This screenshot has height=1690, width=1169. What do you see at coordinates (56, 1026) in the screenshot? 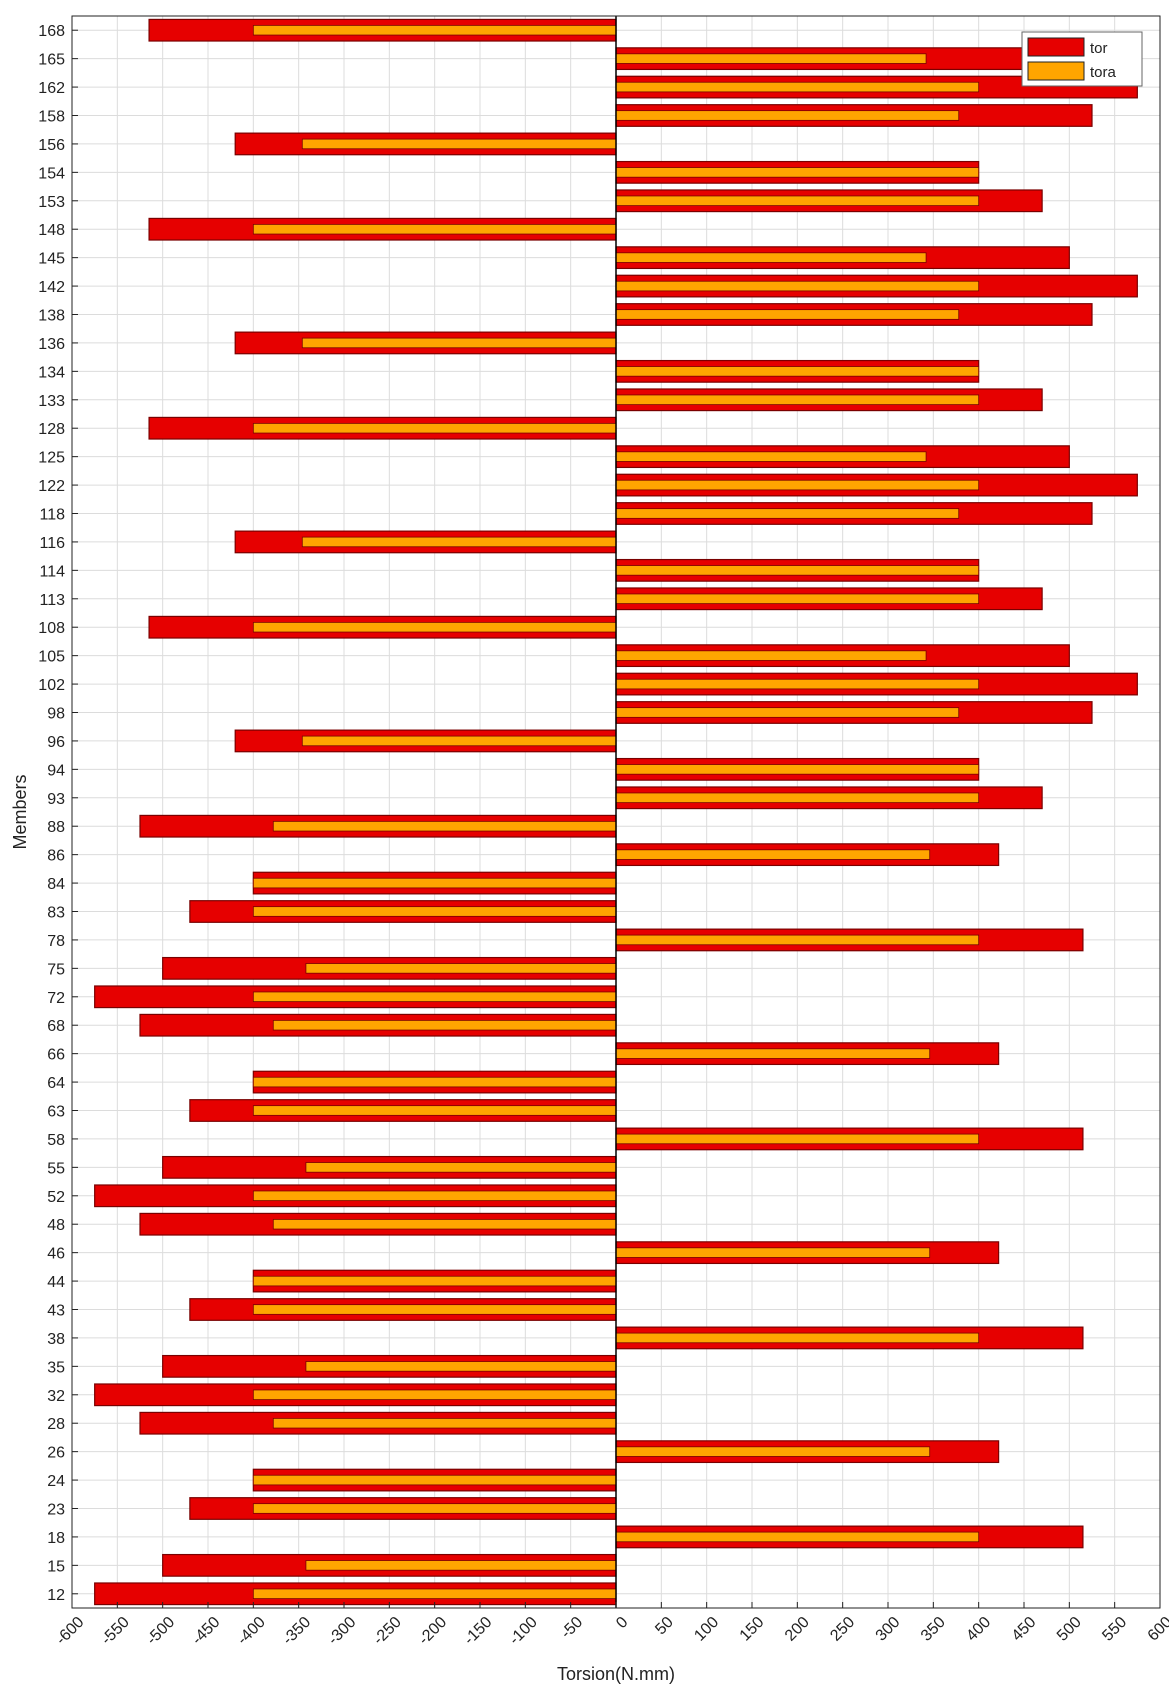
I see `y-tick-label: 68` at bounding box center [56, 1026].